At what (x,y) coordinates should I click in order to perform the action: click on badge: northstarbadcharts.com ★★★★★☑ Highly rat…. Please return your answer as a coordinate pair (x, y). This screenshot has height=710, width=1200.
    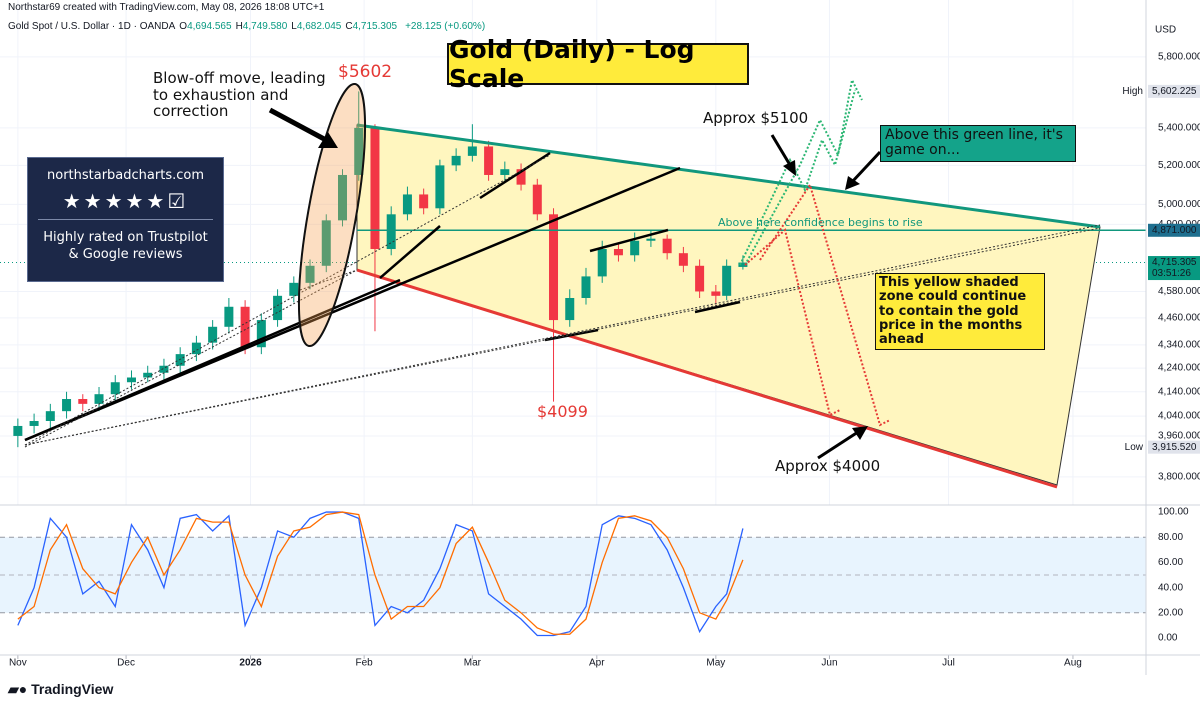
    Looking at the image, I should click on (125, 219).